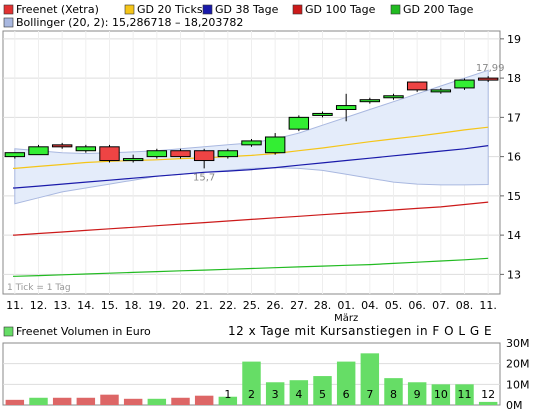  I want to click on streak-count-label: 11, so click(465, 394).